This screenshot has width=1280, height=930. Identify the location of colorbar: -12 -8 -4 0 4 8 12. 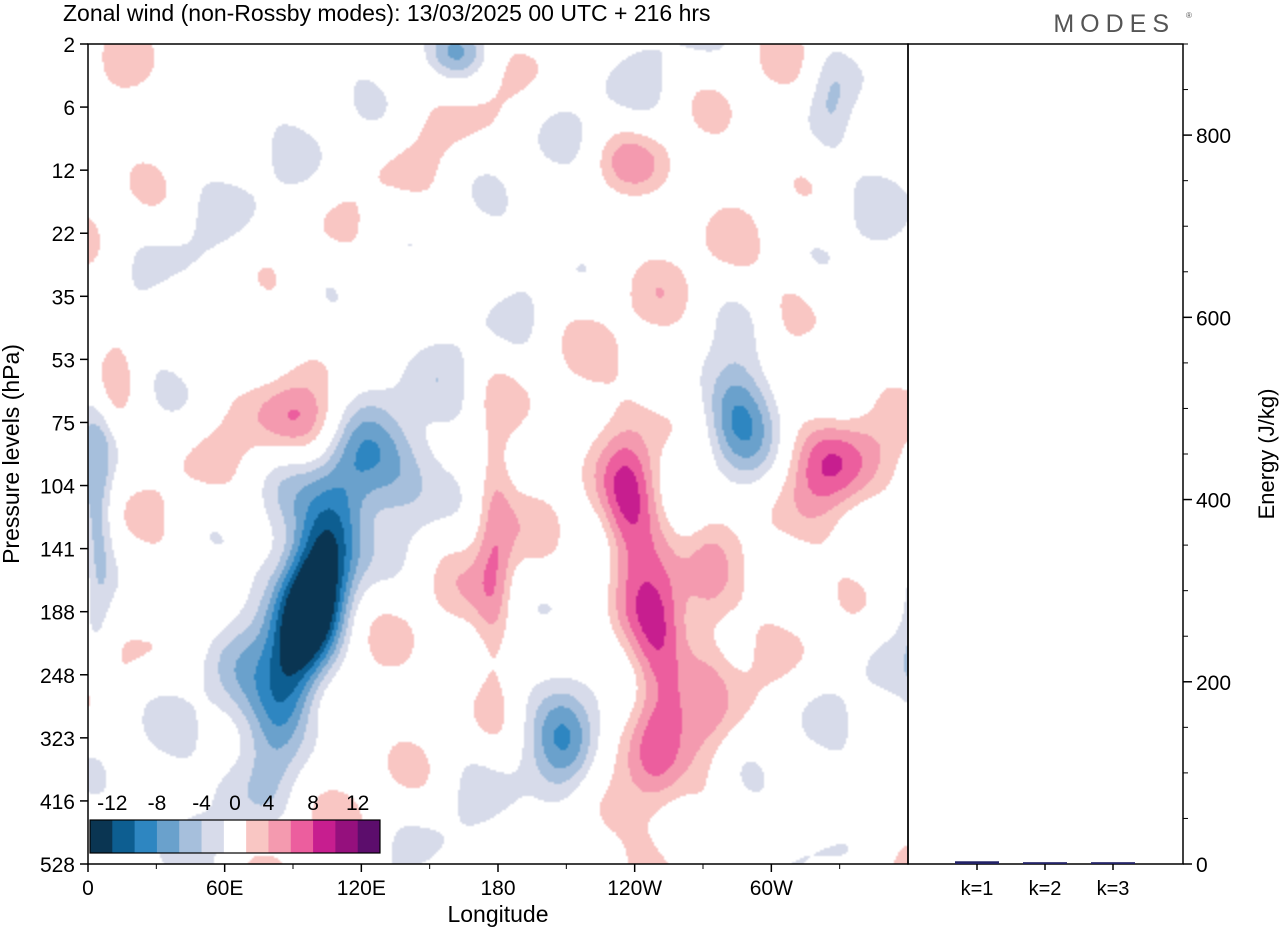
(235, 823).